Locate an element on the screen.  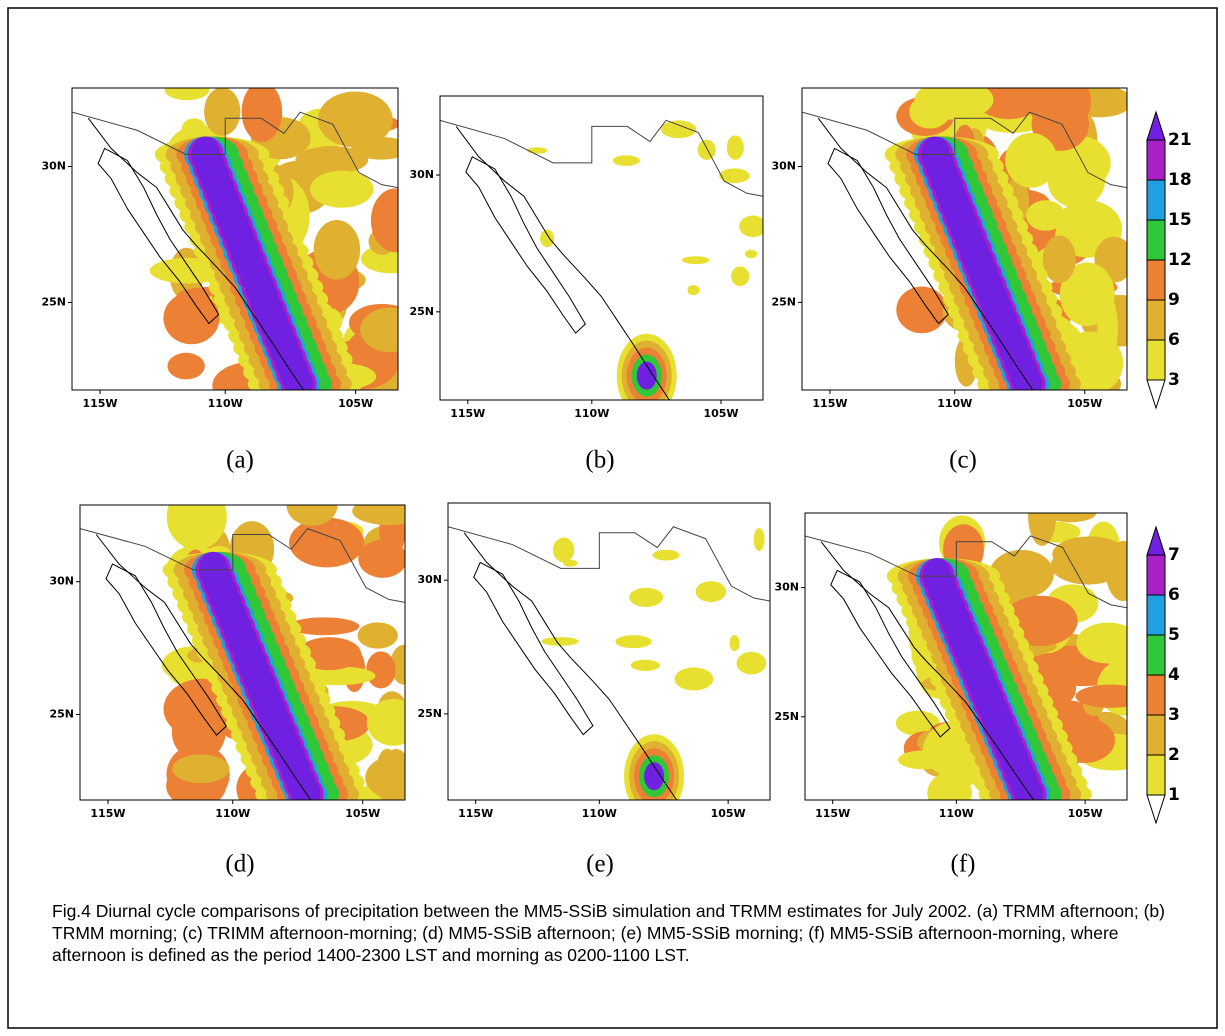
colorbar-label: 18 is located at coordinates (1180, 180).